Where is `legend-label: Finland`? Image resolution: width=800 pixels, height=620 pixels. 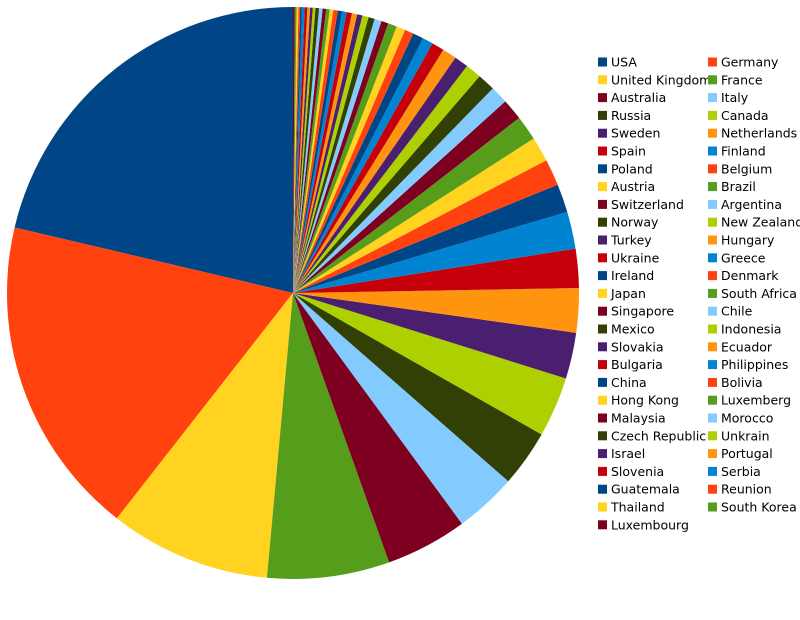
legend-label: Finland is located at coordinates (743, 151).